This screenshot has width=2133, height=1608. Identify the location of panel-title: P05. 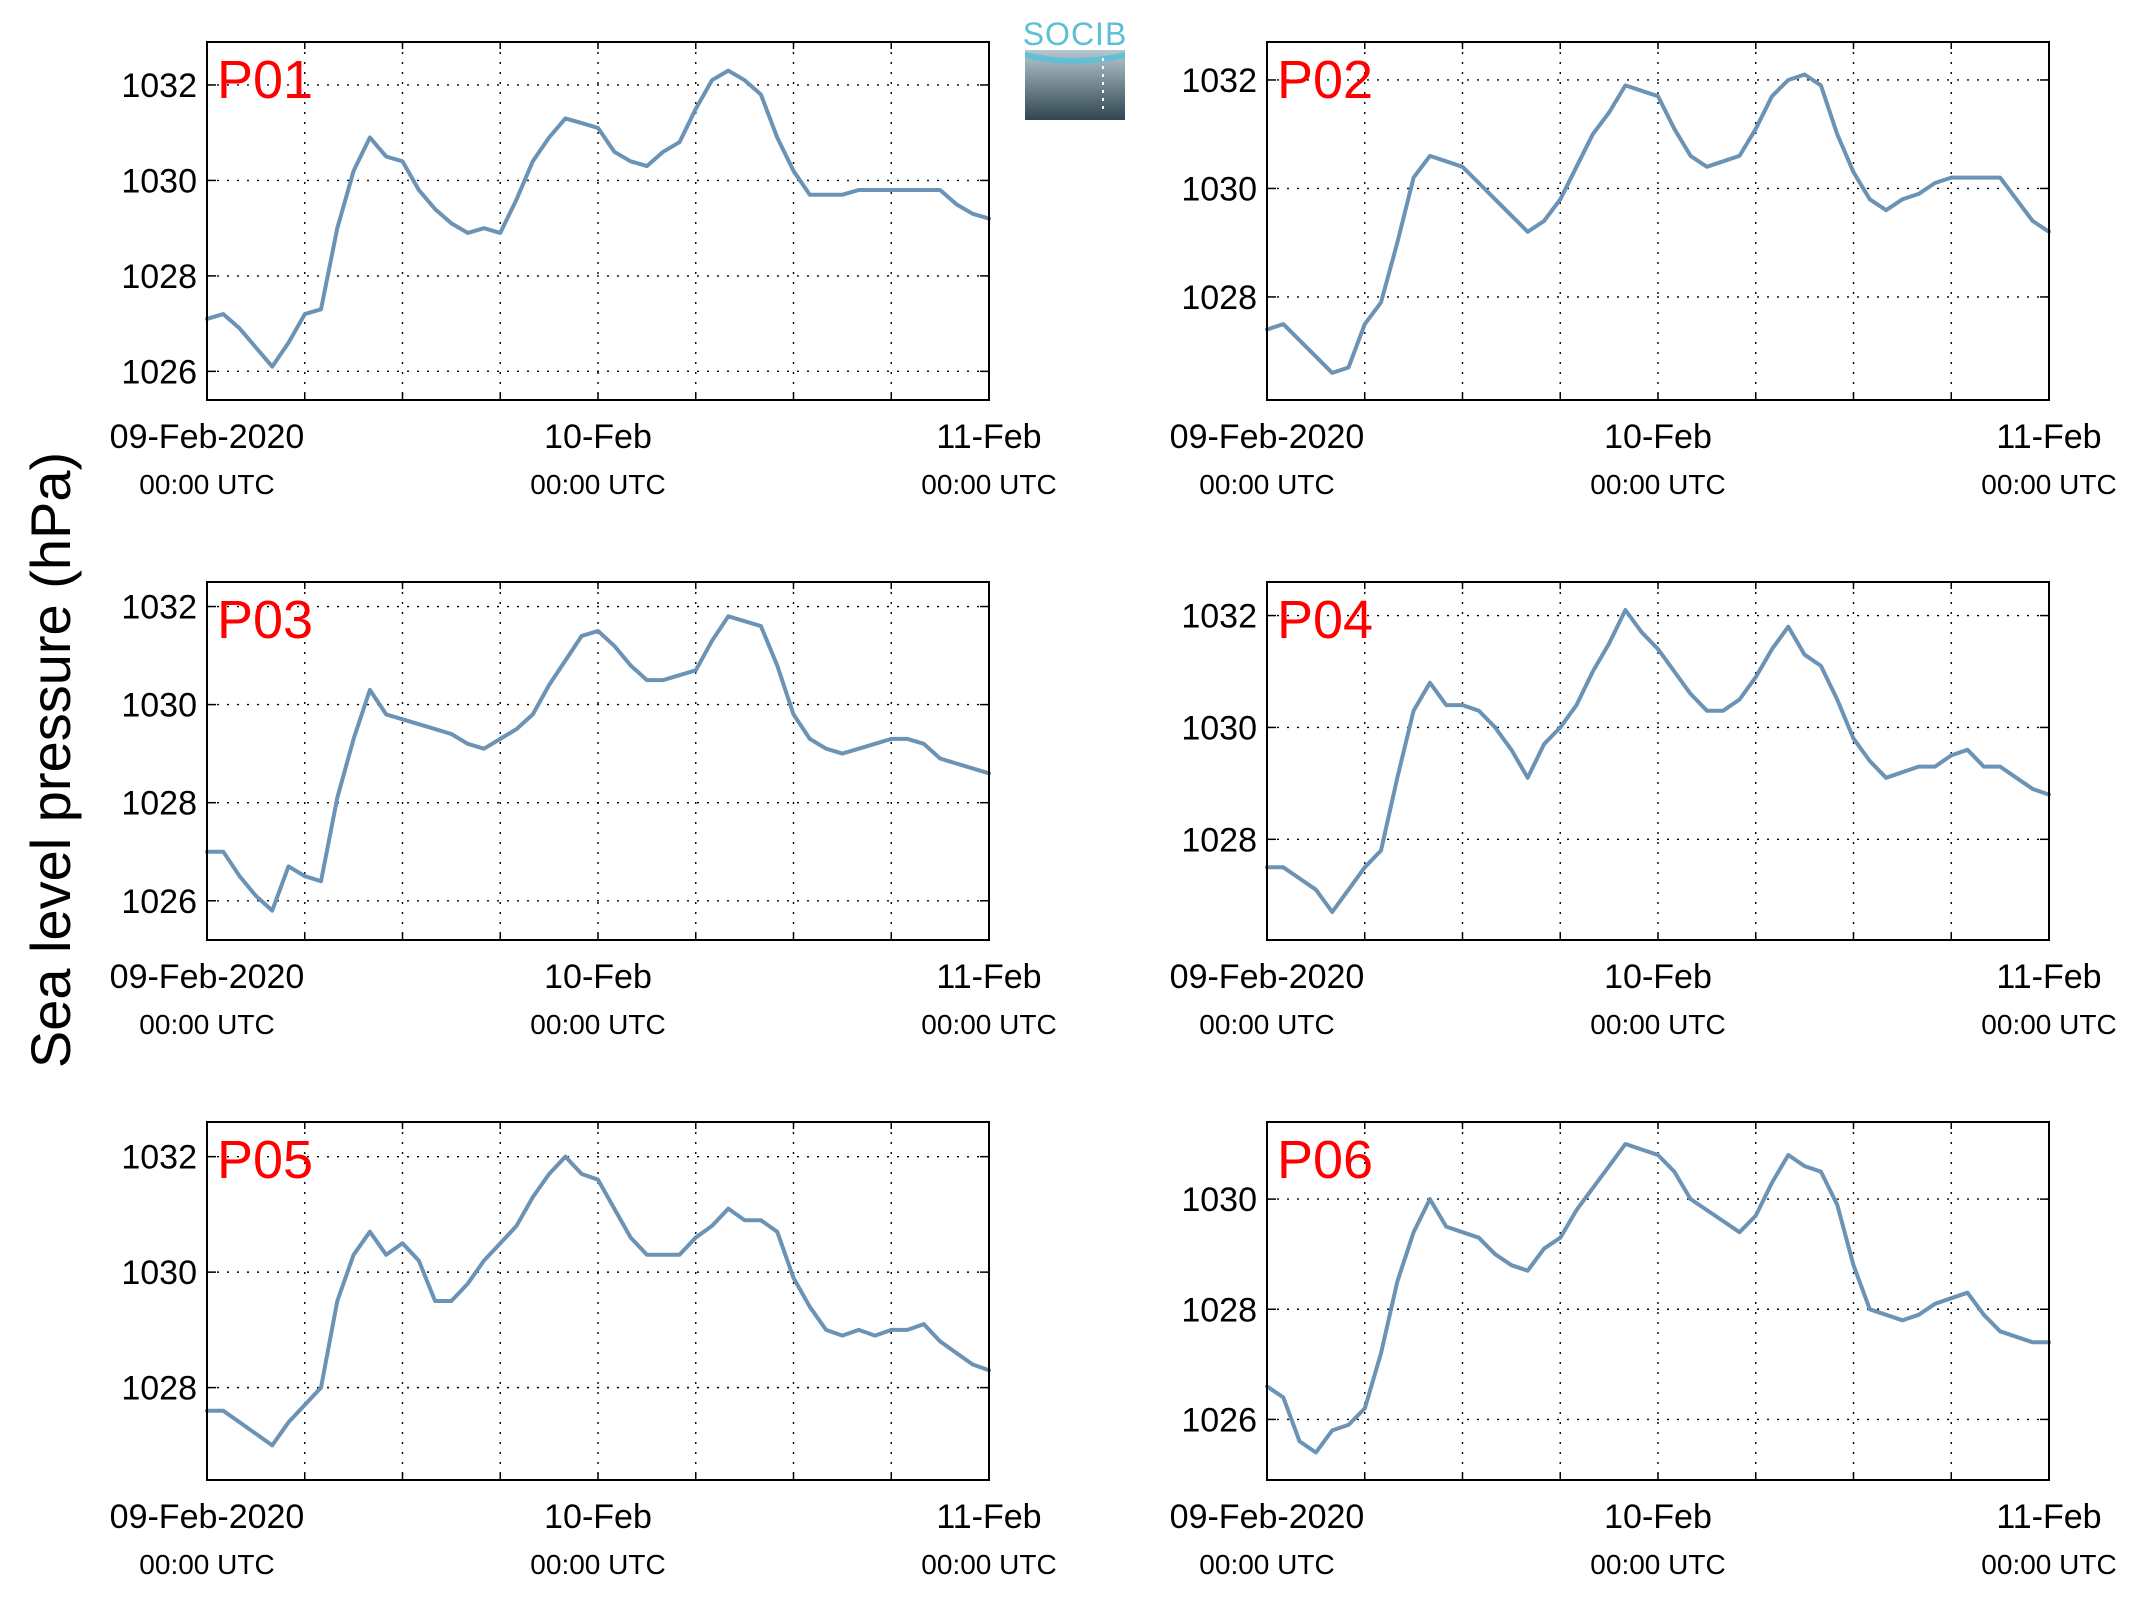
(265, 1160).